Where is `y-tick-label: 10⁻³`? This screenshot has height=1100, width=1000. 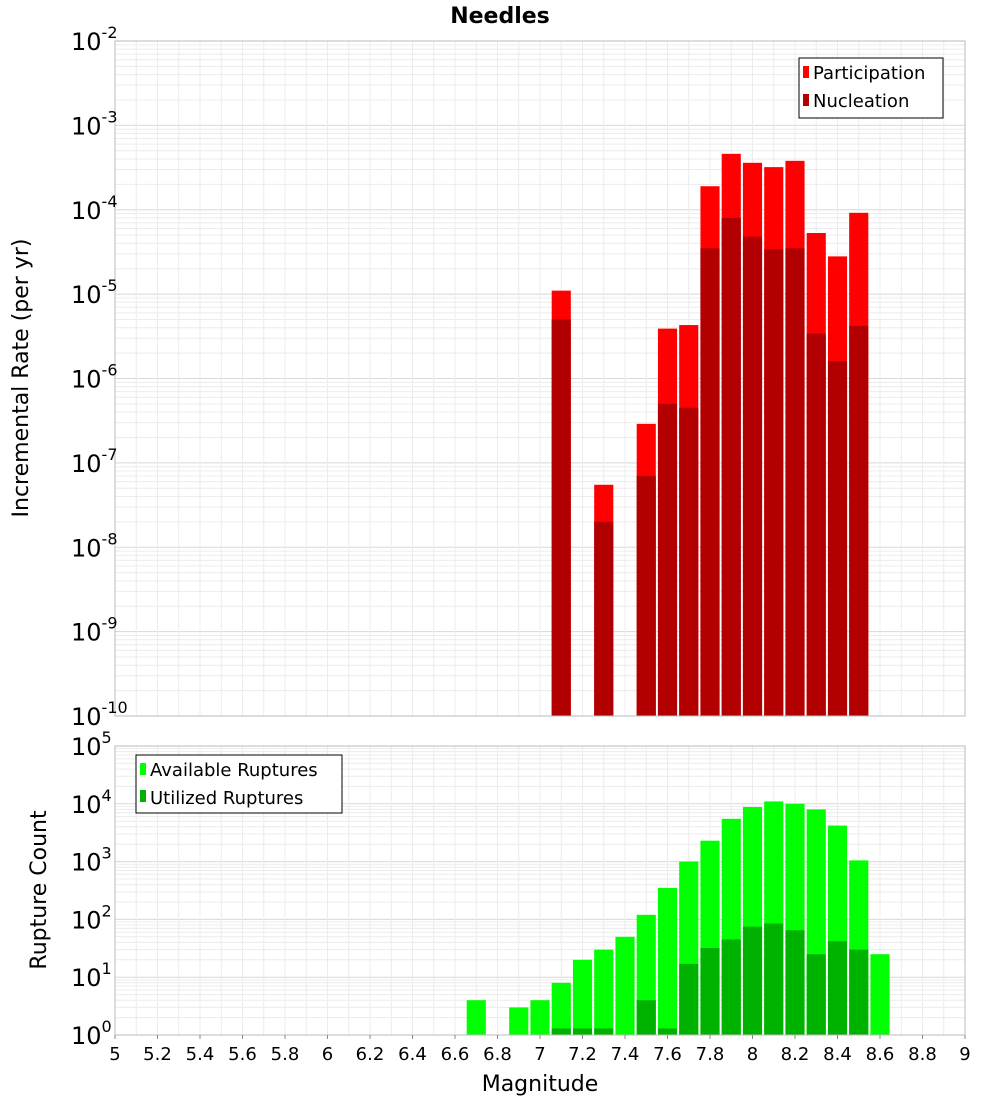
y-tick-label: 10⁻³ is located at coordinates (94, 123).